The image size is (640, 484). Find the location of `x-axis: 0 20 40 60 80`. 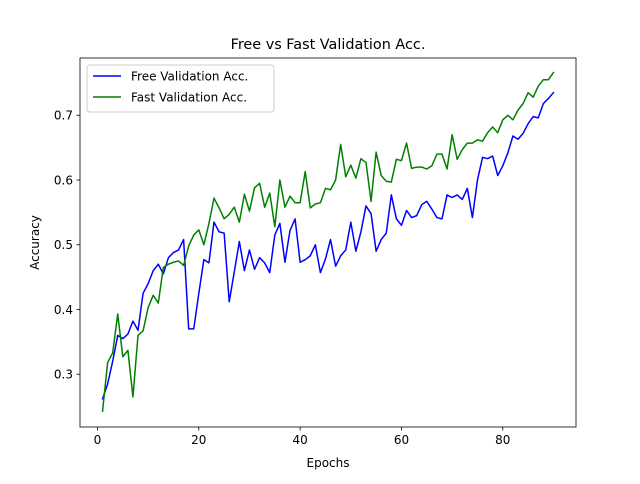

x-axis: 0 20 40 60 80 is located at coordinates (302, 437).